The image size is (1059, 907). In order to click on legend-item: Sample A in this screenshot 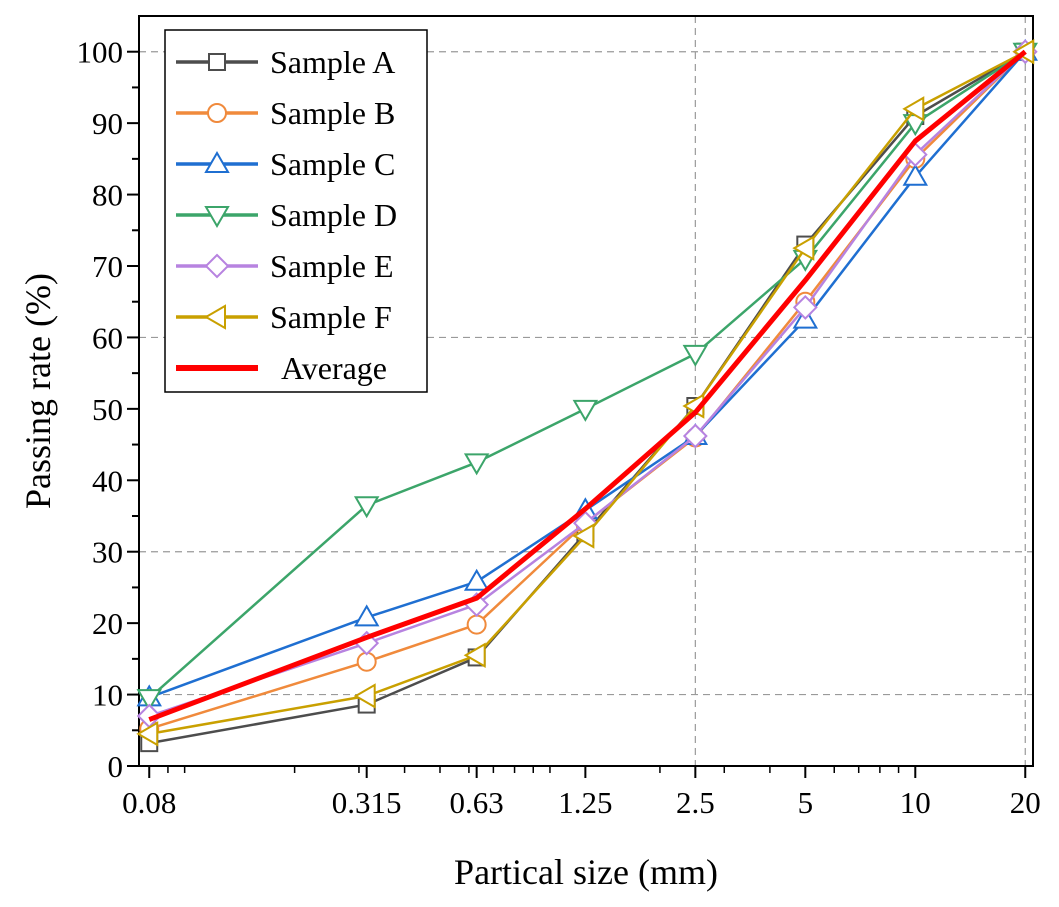, I will do `click(285, 62)`.